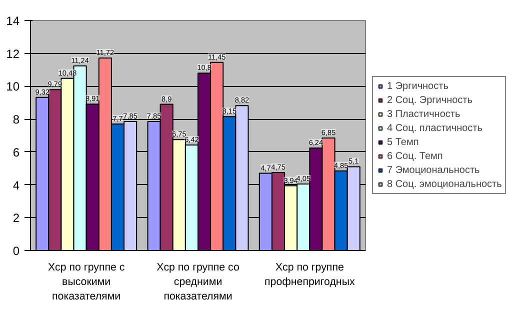  What do you see at coordinates (433, 170) in the screenshot?
I see `legend-label: 7 Эмоциональность` at bounding box center [433, 170].